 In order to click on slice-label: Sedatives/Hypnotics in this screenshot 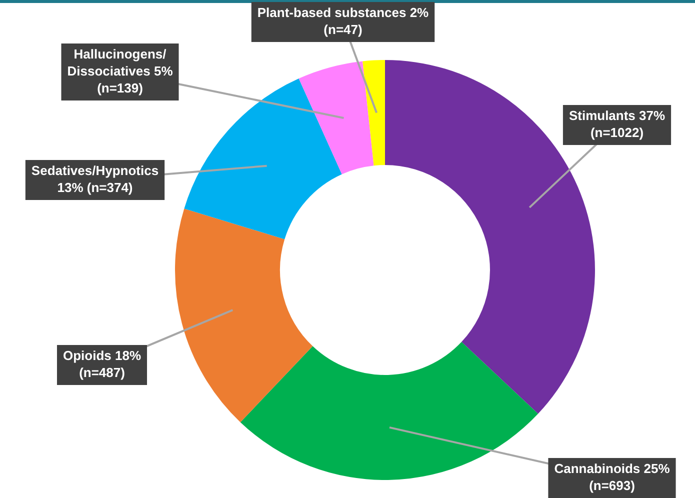, I will do `click(95, 170)`.